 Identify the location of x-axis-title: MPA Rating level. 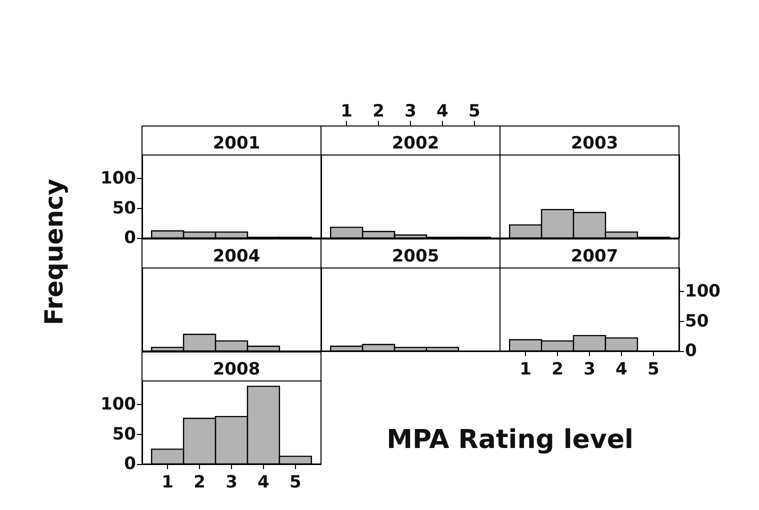
(510, 440).